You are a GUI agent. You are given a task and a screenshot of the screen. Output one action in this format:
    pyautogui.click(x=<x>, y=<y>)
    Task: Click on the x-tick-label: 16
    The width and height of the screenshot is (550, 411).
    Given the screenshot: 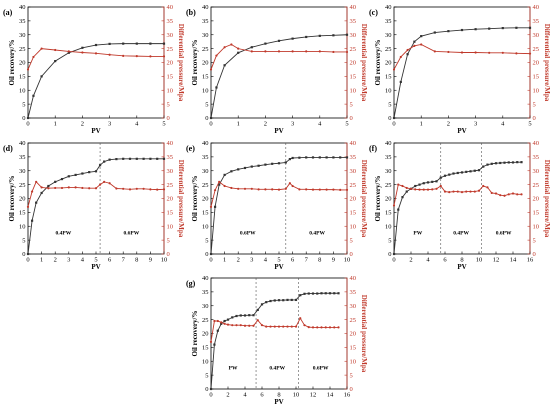 What is the action you would take?
    pyautogui.click(x=530, y=260)
    